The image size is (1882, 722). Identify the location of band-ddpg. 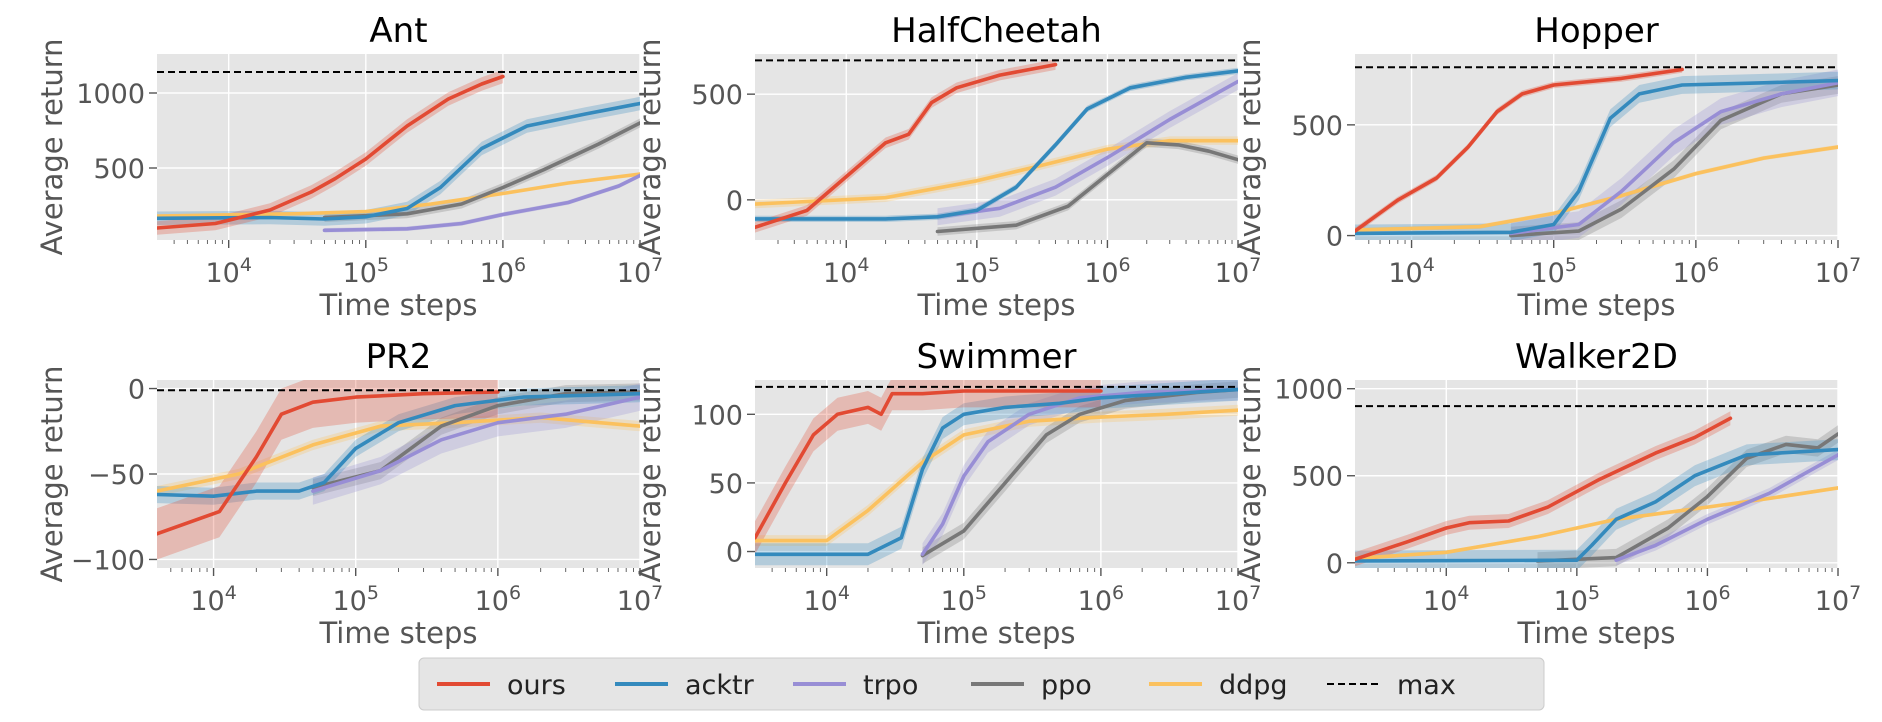
(996, 172).